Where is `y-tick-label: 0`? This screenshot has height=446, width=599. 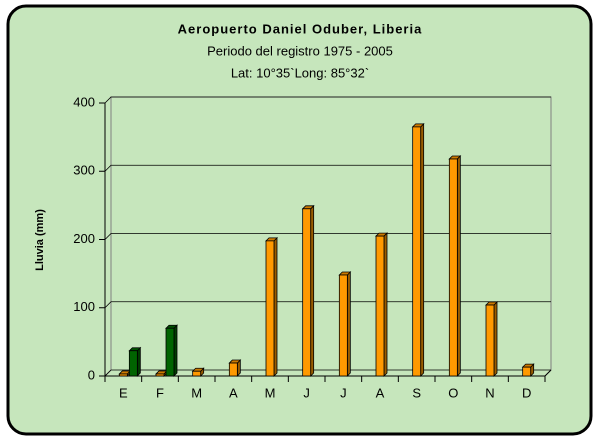 y-tick-label: 0 is located at coordinates (91, 374).